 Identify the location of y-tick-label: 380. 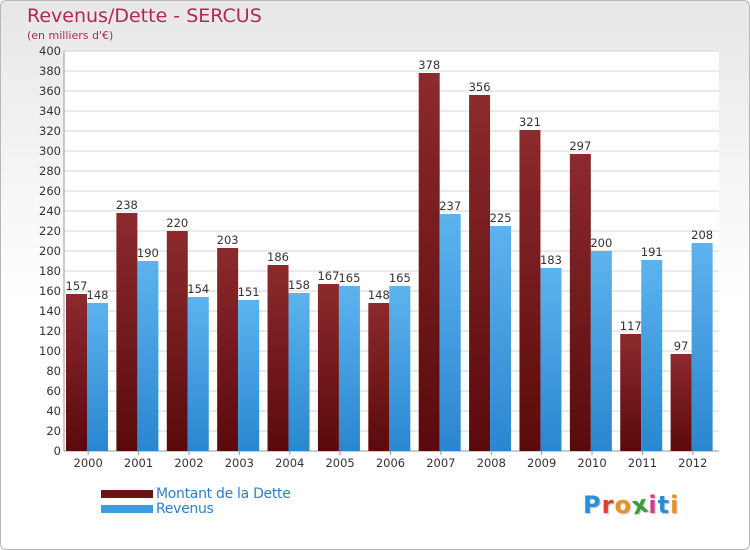
(50, 71).